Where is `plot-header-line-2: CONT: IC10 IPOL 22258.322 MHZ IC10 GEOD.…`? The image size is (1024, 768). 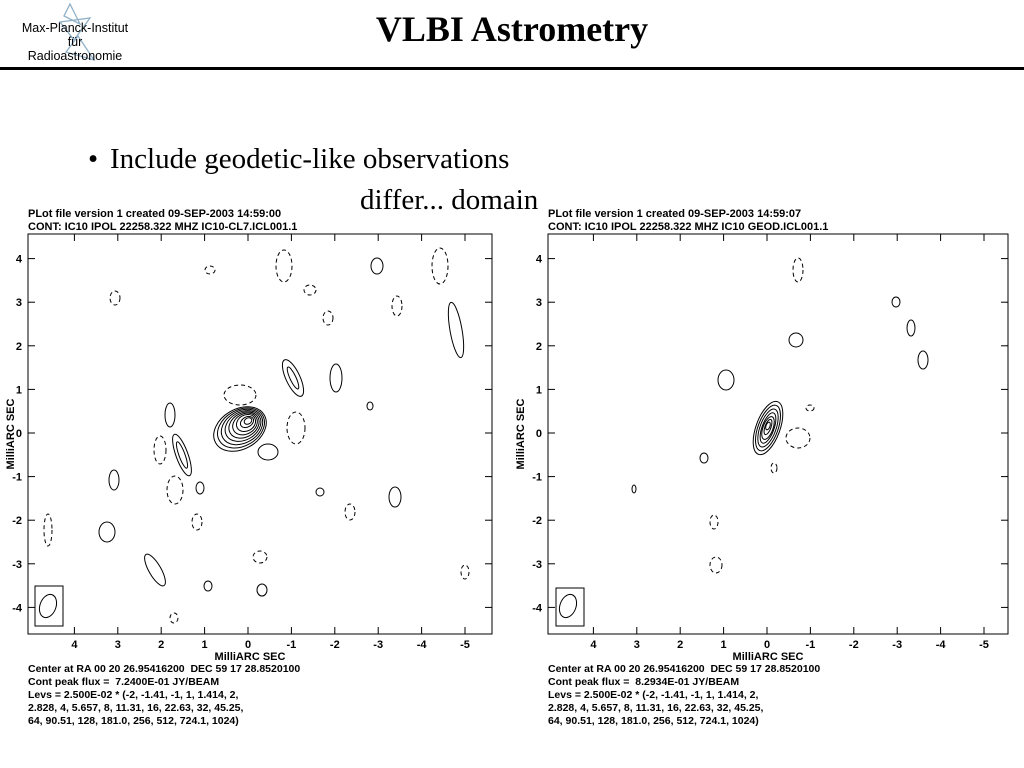 plot-header-line-2: CONT: IC10 IPOL 22258.322 MHZ IC10 GEOD.… is located at coordinates (688, 227).